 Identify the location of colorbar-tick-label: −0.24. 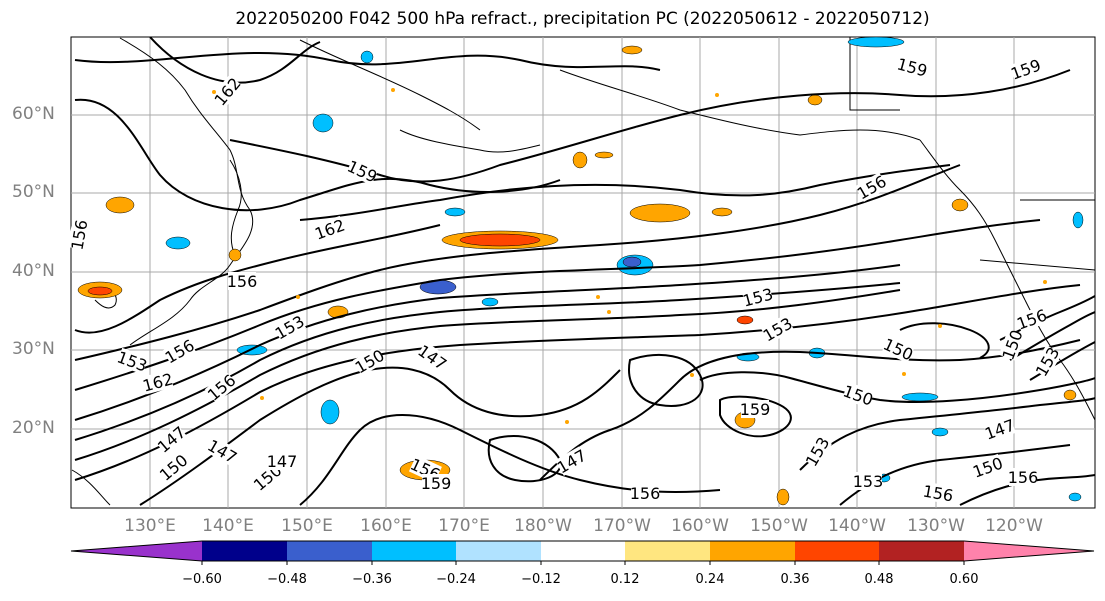
(456, 579).